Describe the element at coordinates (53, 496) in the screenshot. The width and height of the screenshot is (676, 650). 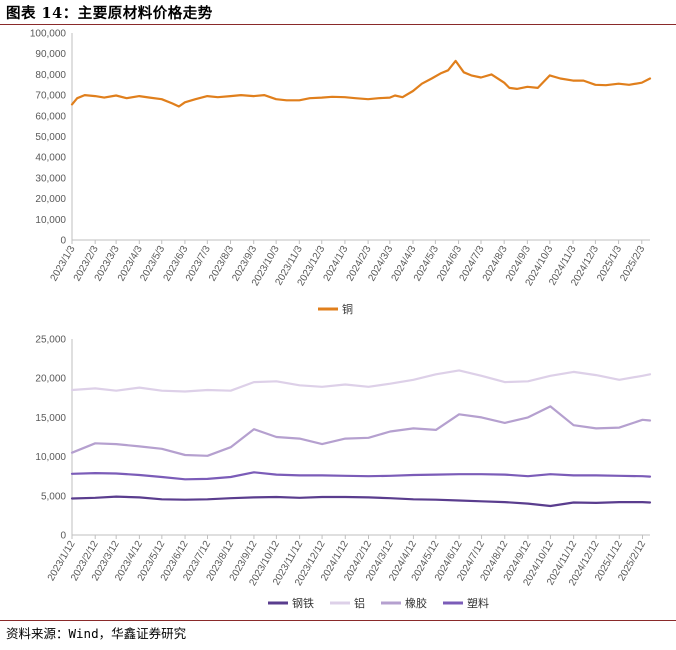
I see `y-tick-label: 5,000` at that location.